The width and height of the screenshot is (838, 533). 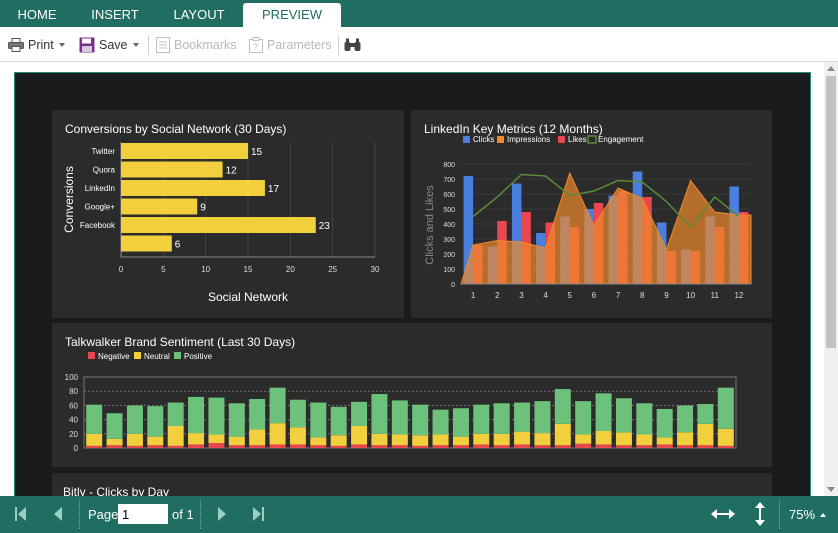 I want to click on x-tick-label: 2, so click(x=497, y=295).